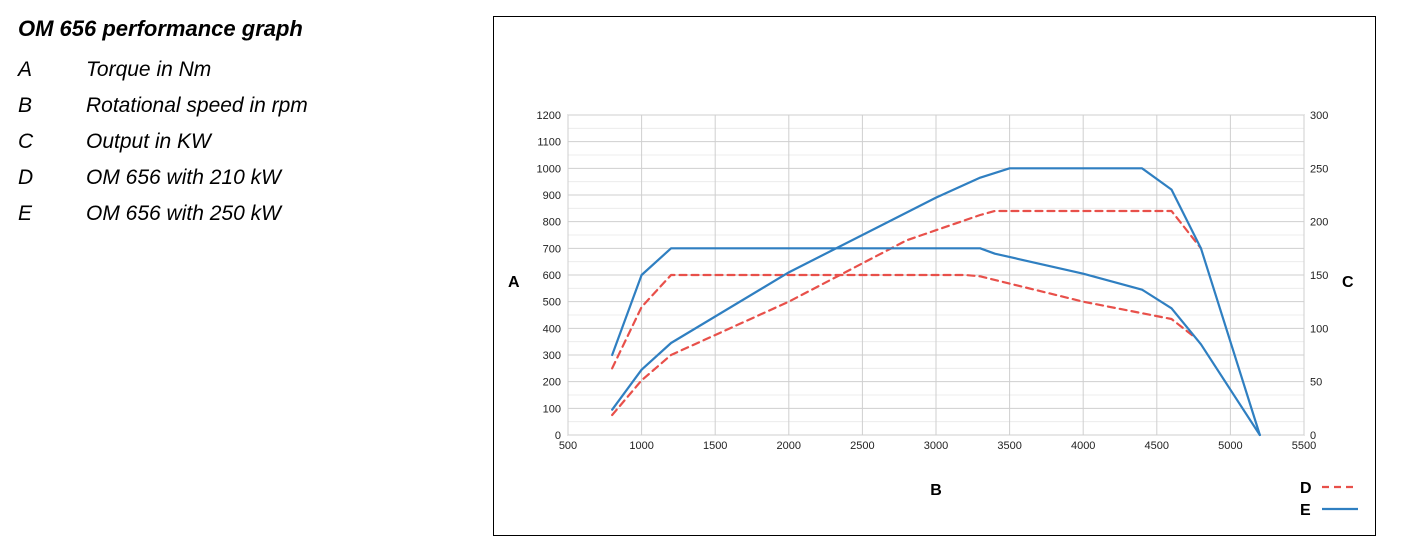 This screenshot has height=545, width=1404. Describe the element at coordinates (552, 356) in the screenshot. I see `y-left-tick-label: 300` at that location.